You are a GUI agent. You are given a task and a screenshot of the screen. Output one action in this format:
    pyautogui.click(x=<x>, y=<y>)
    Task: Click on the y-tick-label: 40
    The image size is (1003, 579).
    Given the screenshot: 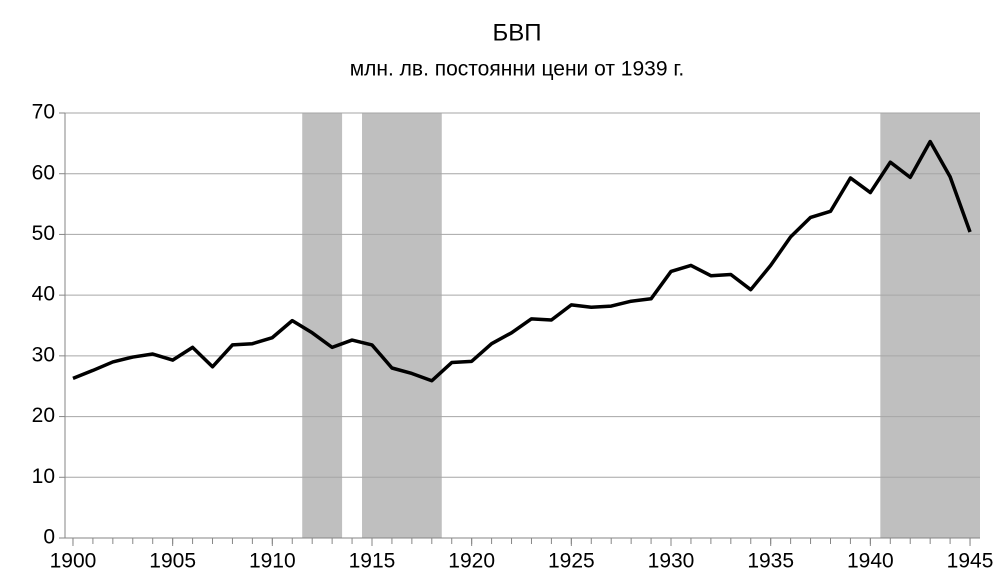 What is the action you would take?
    pyautogui.click(x=43, y=294)
    